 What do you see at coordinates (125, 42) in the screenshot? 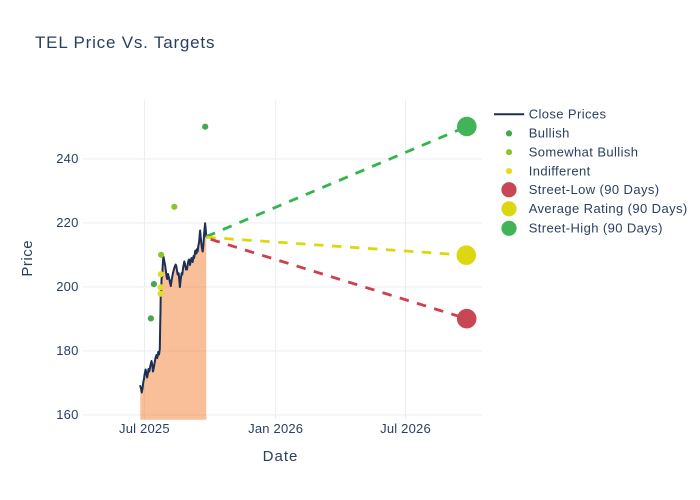
I see `svg-text: TEL Price Vs. Targets` at bounding box center [125, 42].